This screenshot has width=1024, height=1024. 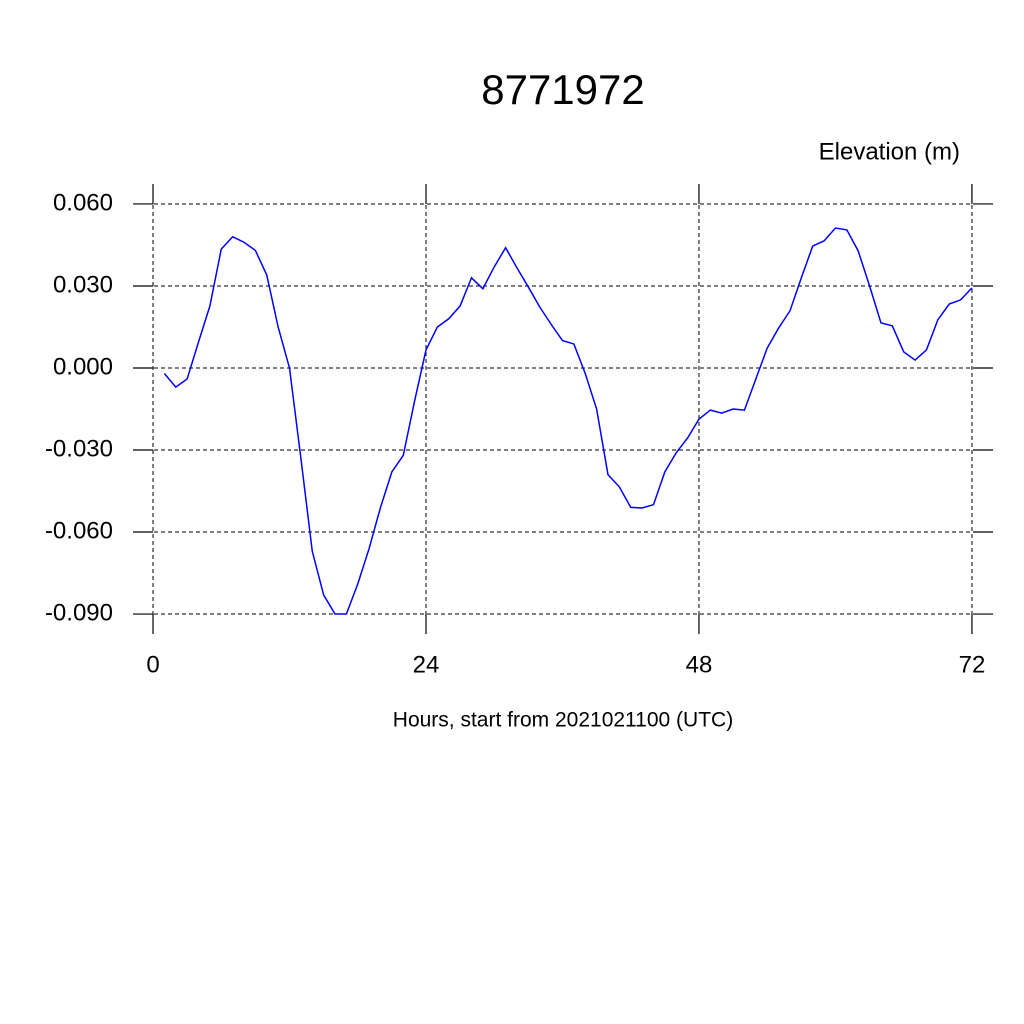 What do you see at coordinates (83, 284) in the screenshot?
I see `y-tick-label: 0.030` at bounding box center [83, 284].